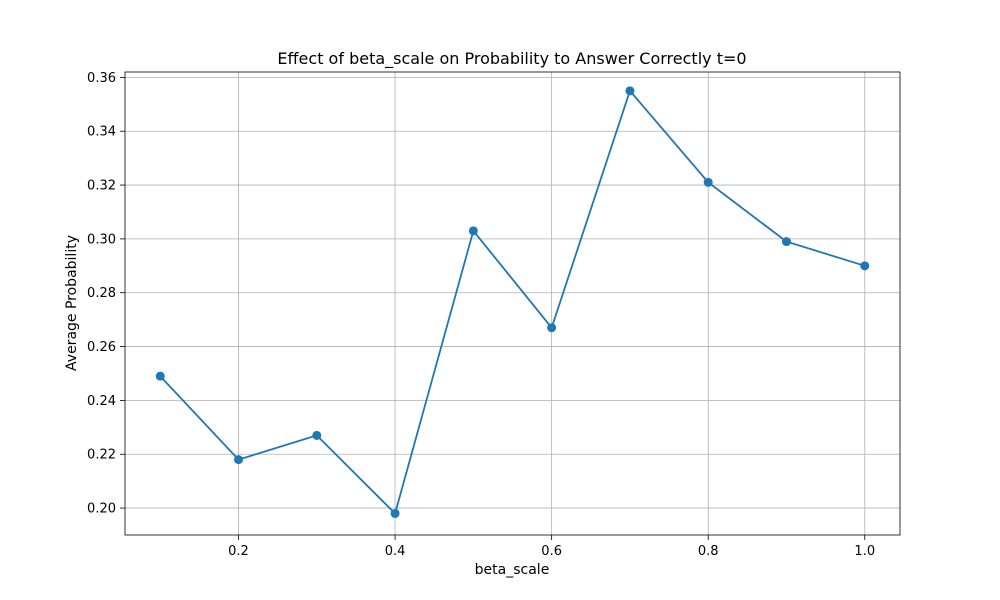 Image resolution: width=1000 pixels, height=600 pixels. What do you see at coordinates (101, 239) in the screenshot?
I see `y-tick-label: 0.30` at bounding box center [101, 239].